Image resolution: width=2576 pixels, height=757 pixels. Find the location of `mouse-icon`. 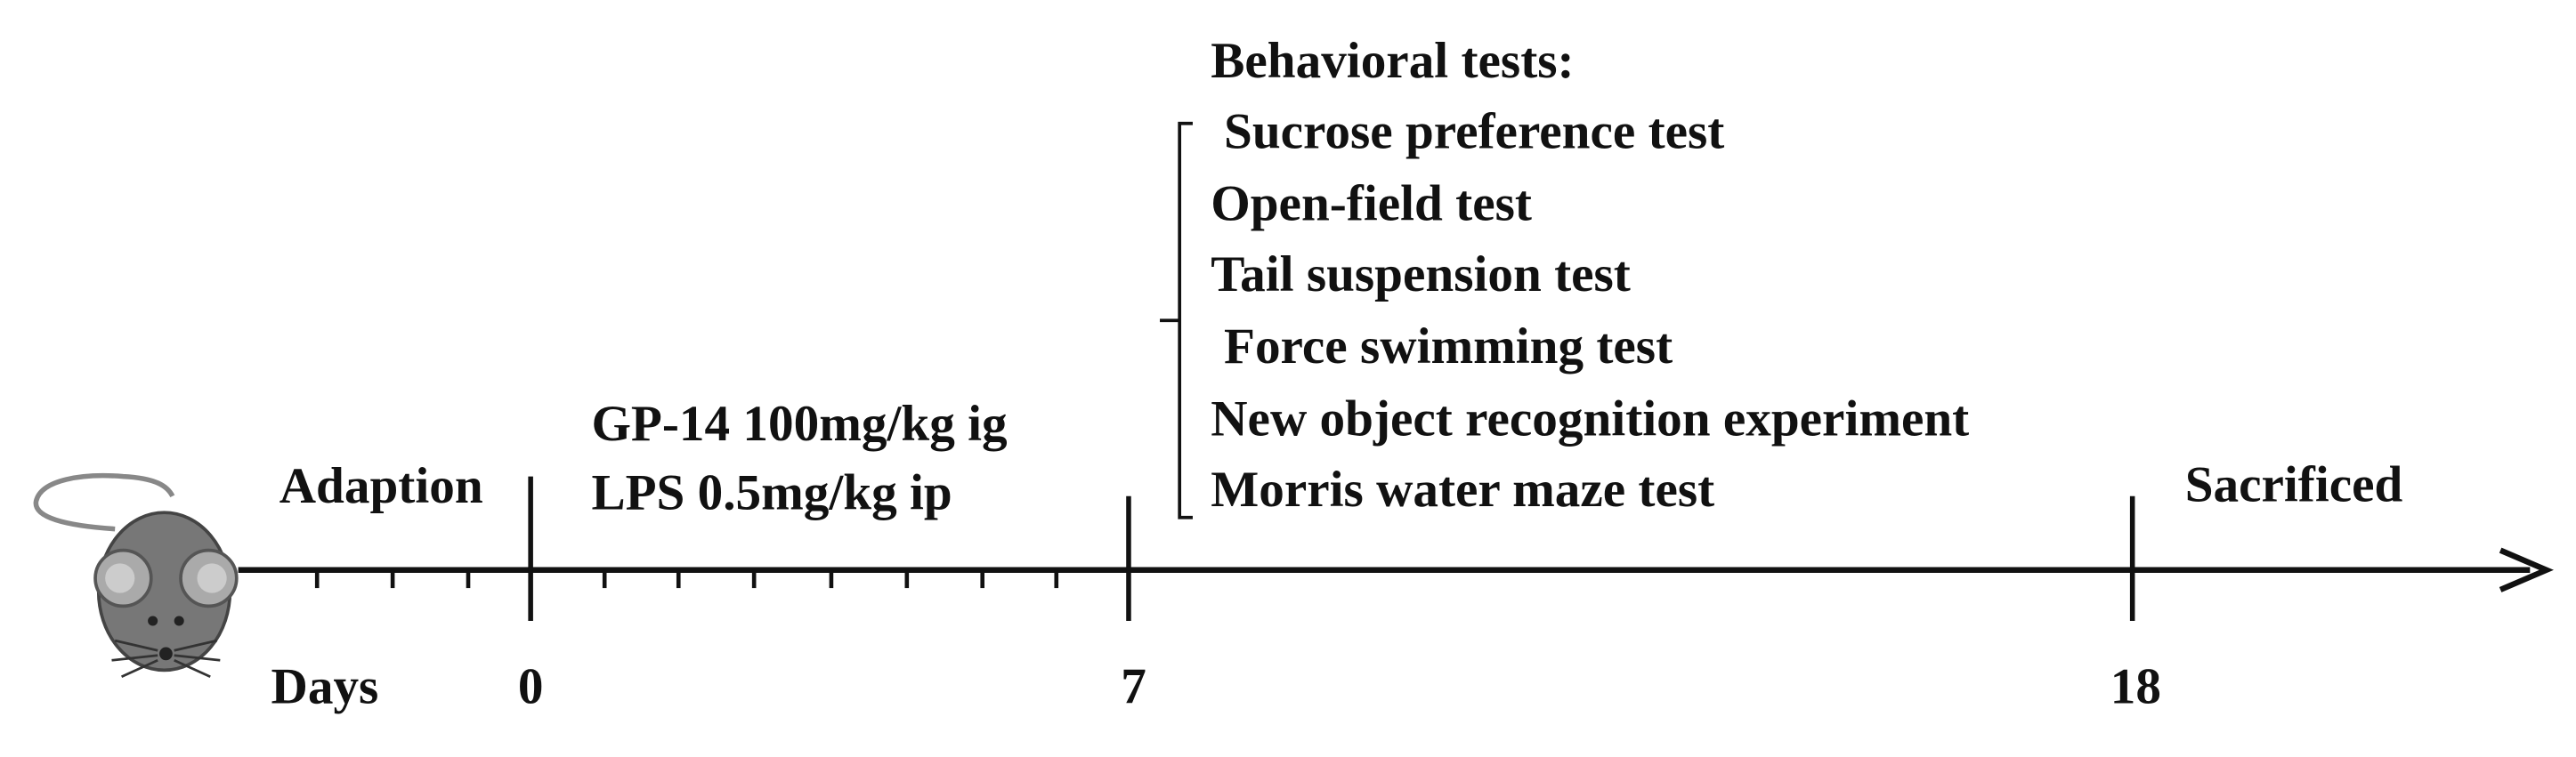

mouse-icon is located at coordinates (136, 575).